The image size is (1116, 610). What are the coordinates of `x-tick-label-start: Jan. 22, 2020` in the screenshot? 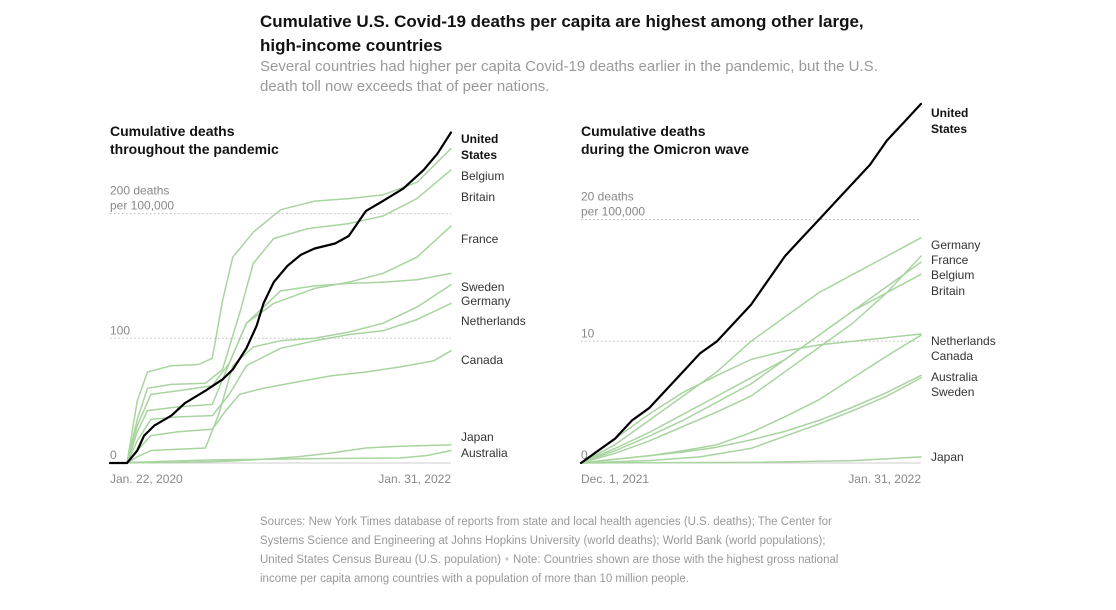 It's located at (146, 479).